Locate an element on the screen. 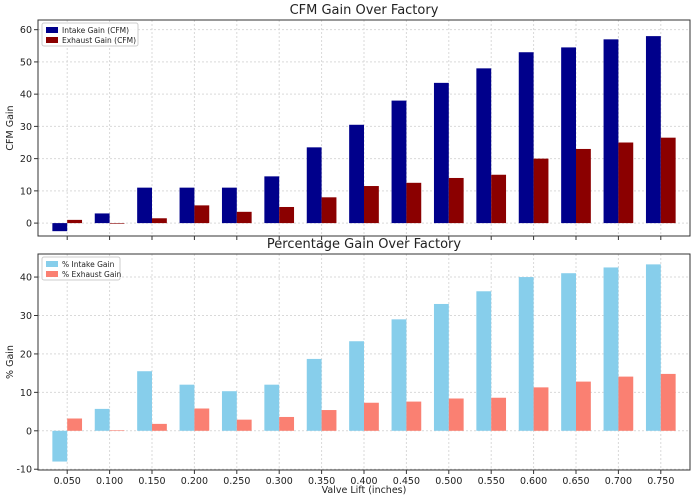 Image resolution: width=695 pixels, height=499 pixels. bar-exhaust-gain-cfm-0.450 is located at coordinates (414, 203).